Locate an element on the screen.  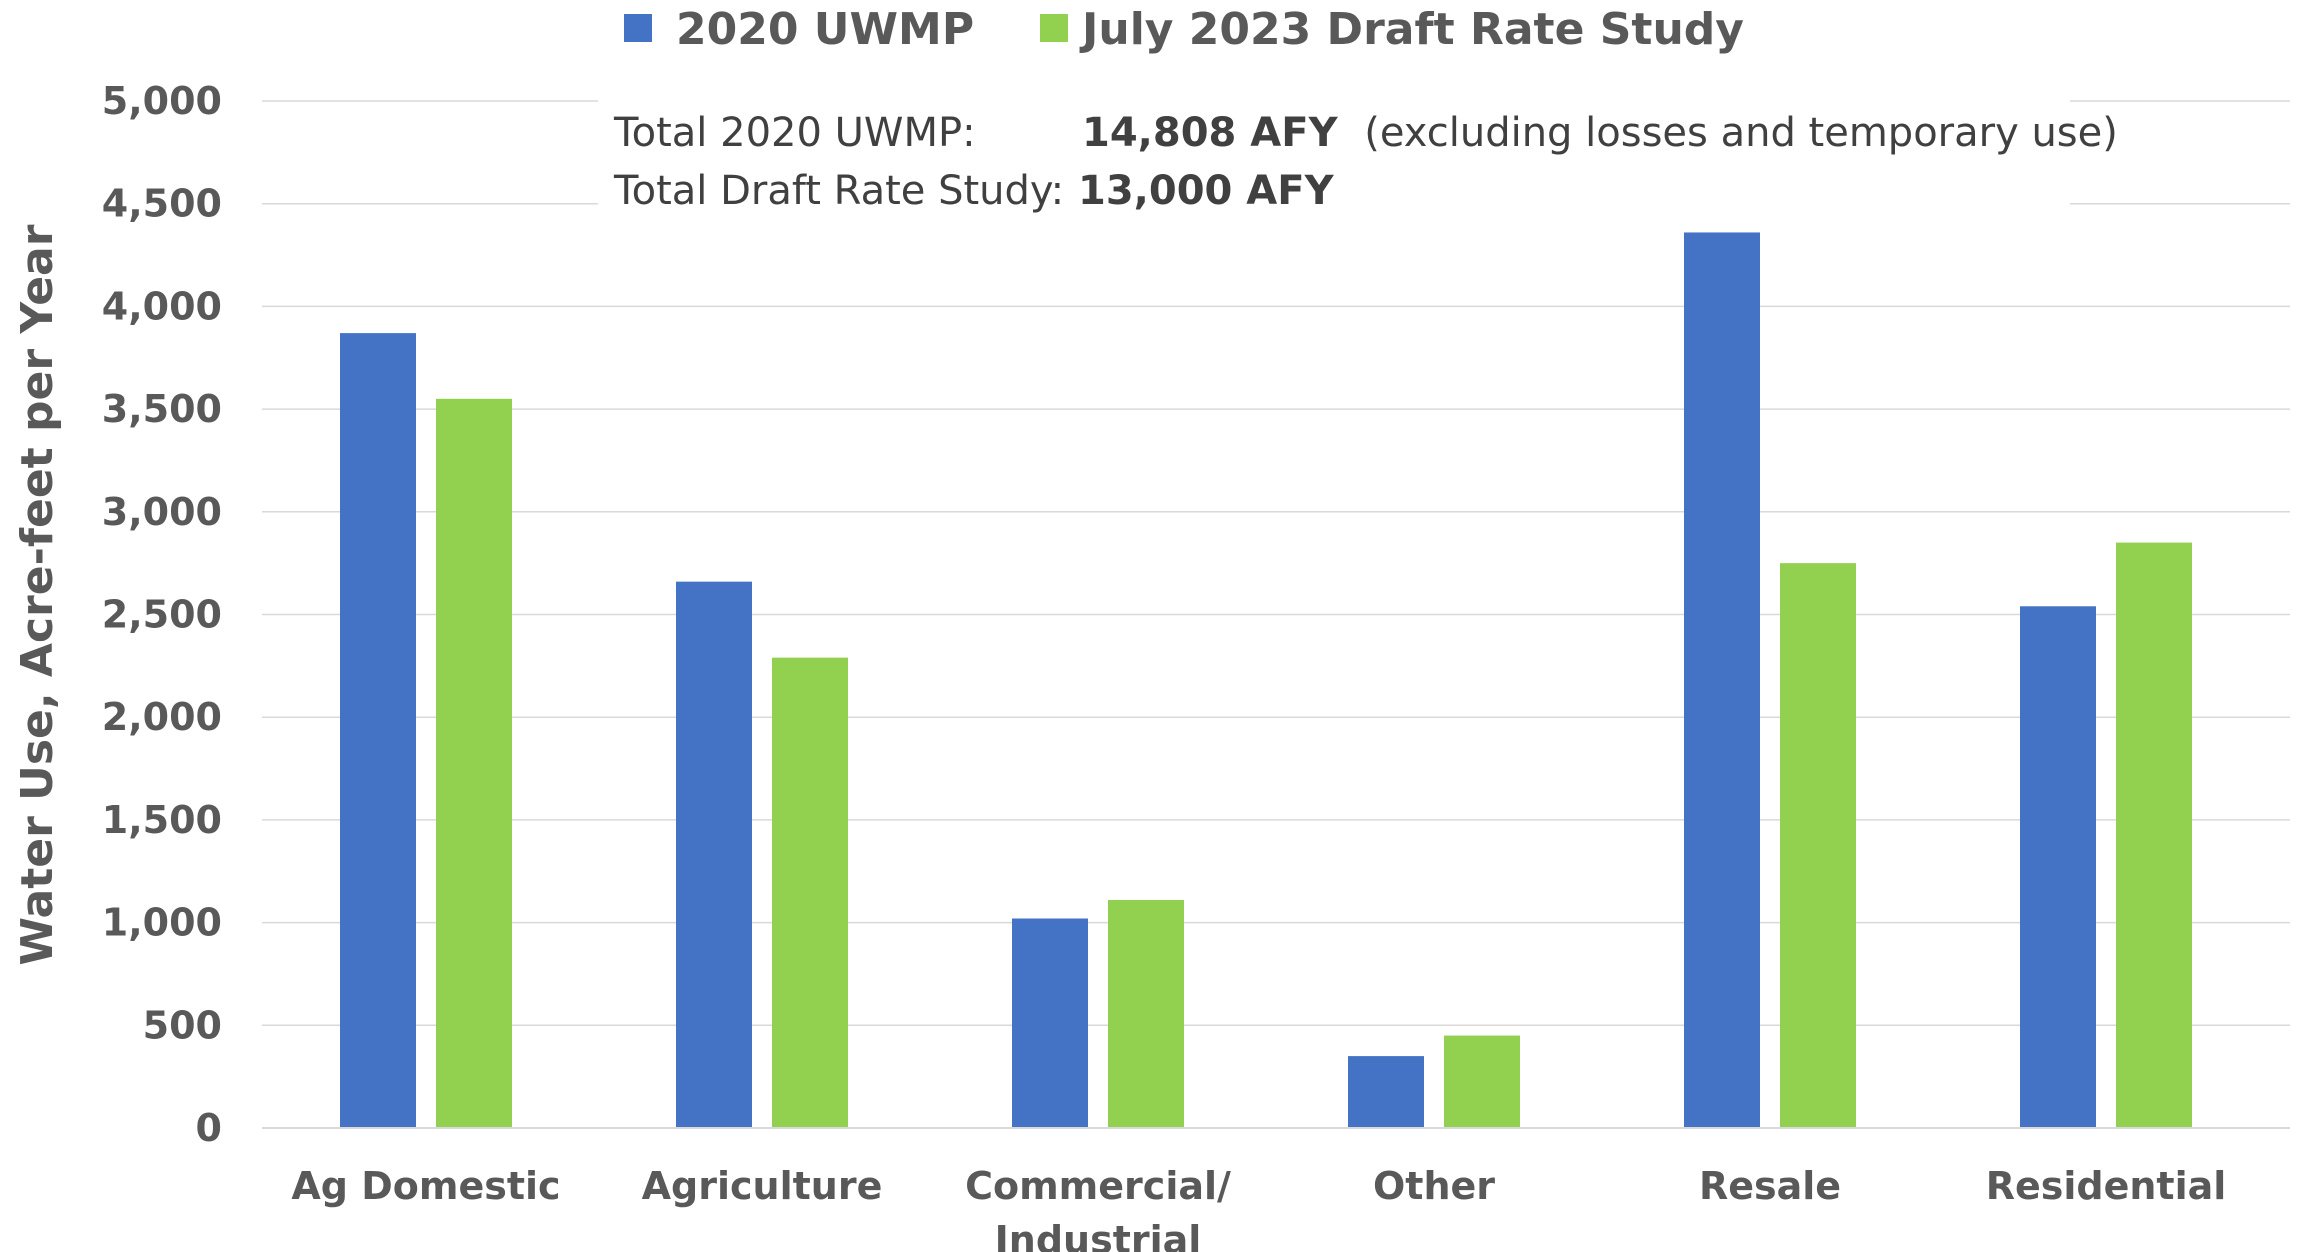
y-axis-title: Water Use, Acre-feet per Year is located at coordinates (37, 594).